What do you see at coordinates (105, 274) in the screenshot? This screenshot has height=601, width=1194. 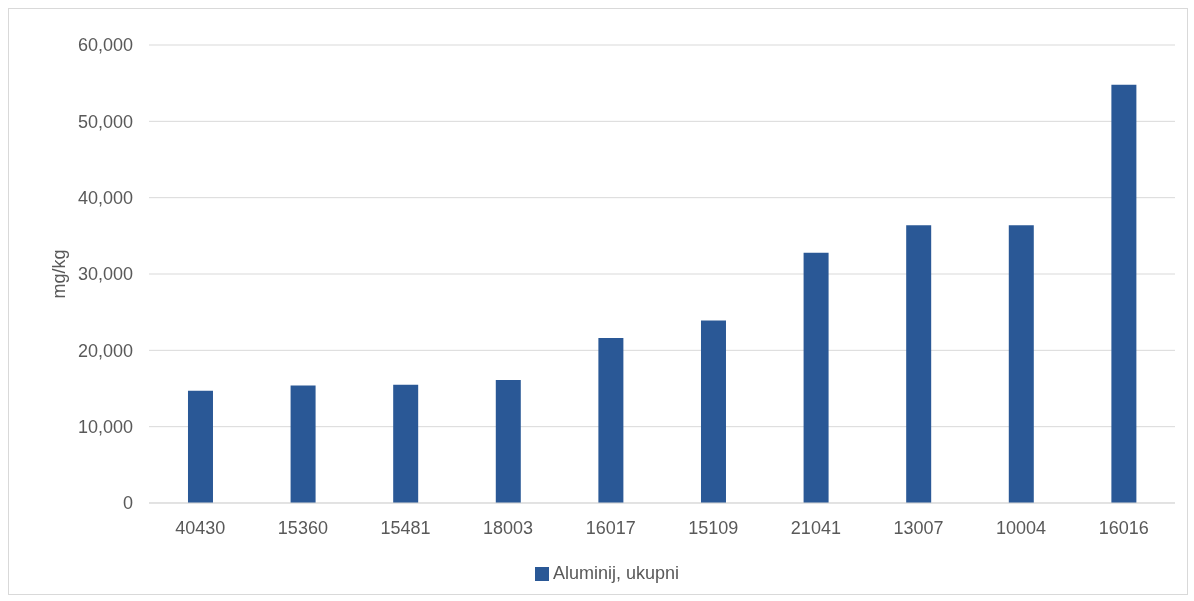 I see `y-tick-label: 30,000` at bounding box center [105, 274].